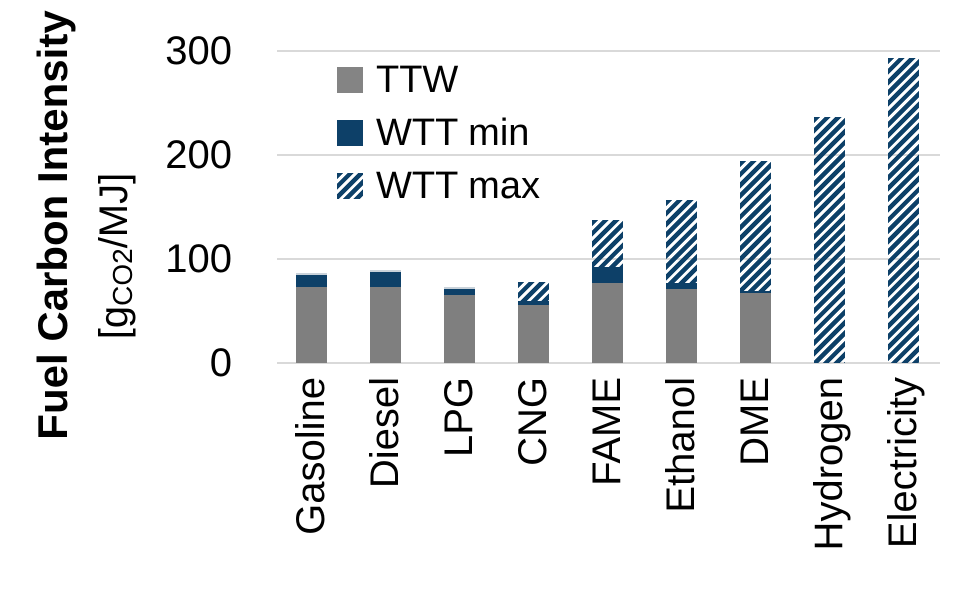 Image resolution: width=978 pixels, height=610 pixels. What do you see at coordinates (459, 291) in the screenshot?
I see `bar-segment-wtt-min-lpg` at bounding box center [459, 291].